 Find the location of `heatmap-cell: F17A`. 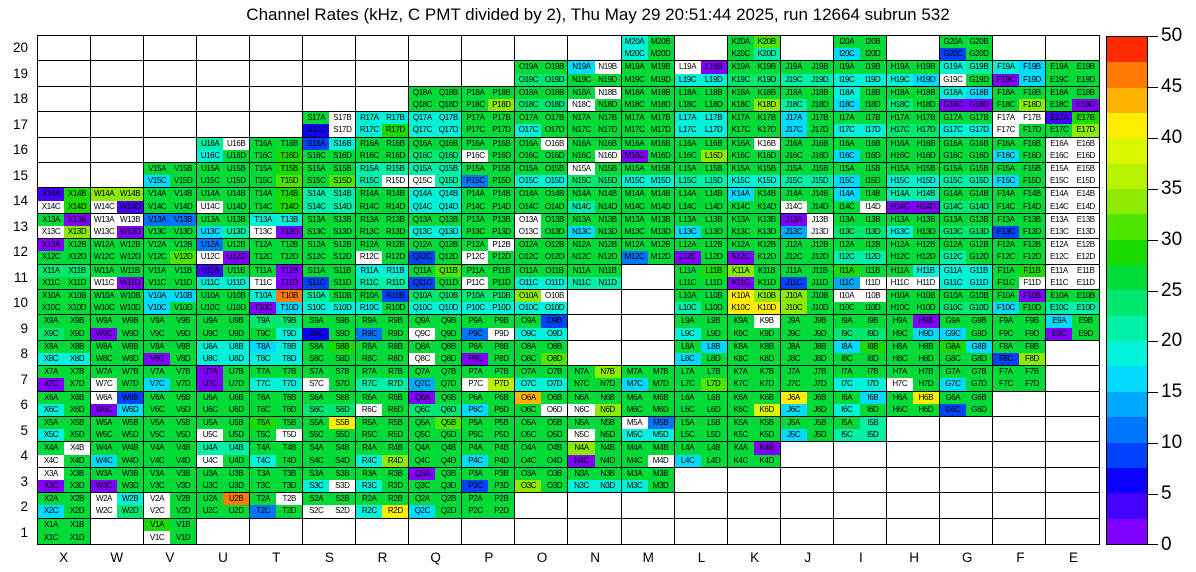

heatmap-cell: F17A is located at coordinates (1005, 118).